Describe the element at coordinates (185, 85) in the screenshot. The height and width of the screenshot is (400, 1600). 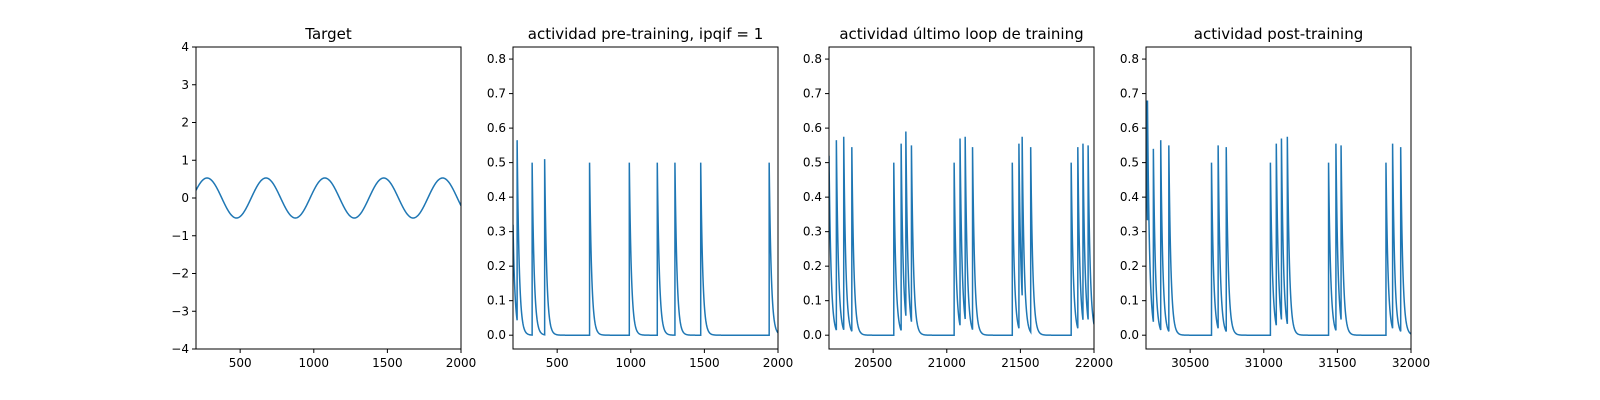
I see `y-tick-label: 3` at that location.